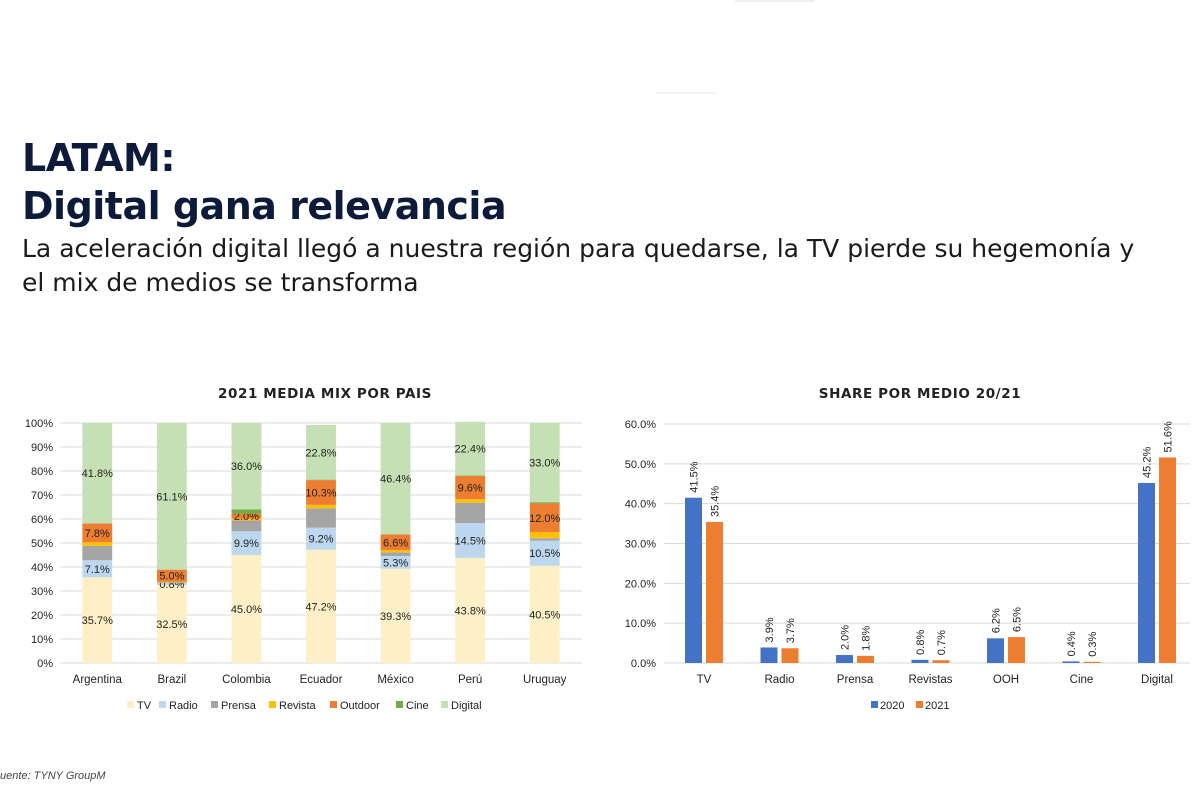  What do you see at coordinates (395, 680) in the screenshot?
I see `x-tick-label: México` at bounding box center [395, 680].